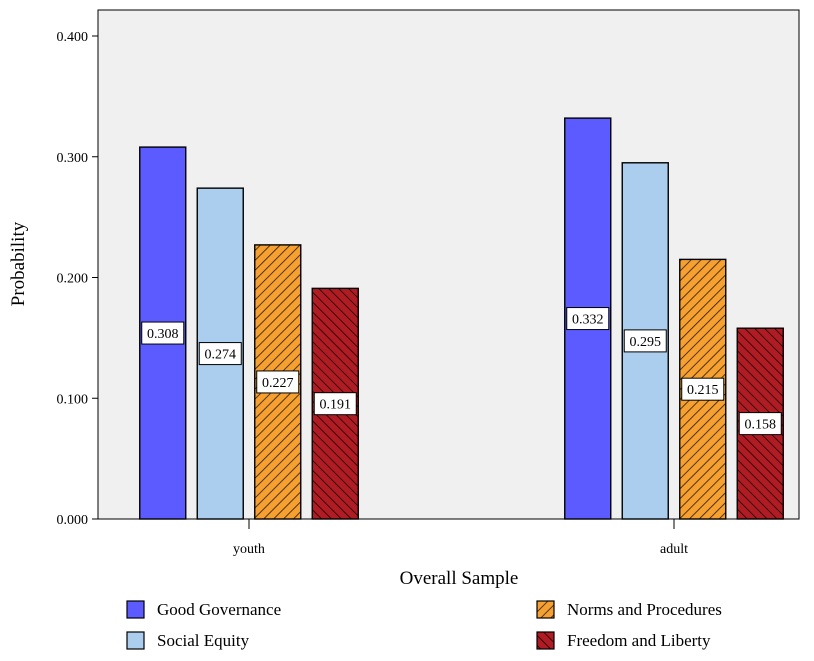 The height and width of the screenshot is (661, 814). I want to click on x-tick-label: adult, so click(674, 549).